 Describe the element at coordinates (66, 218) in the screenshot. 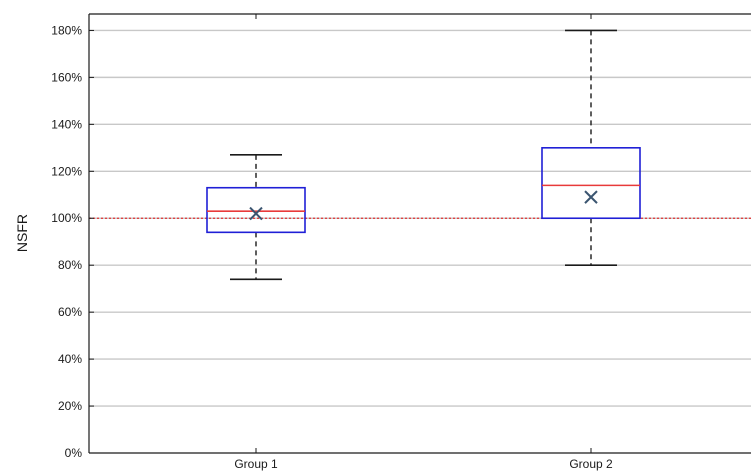

I see `y-tick-label: 100%` at that location.